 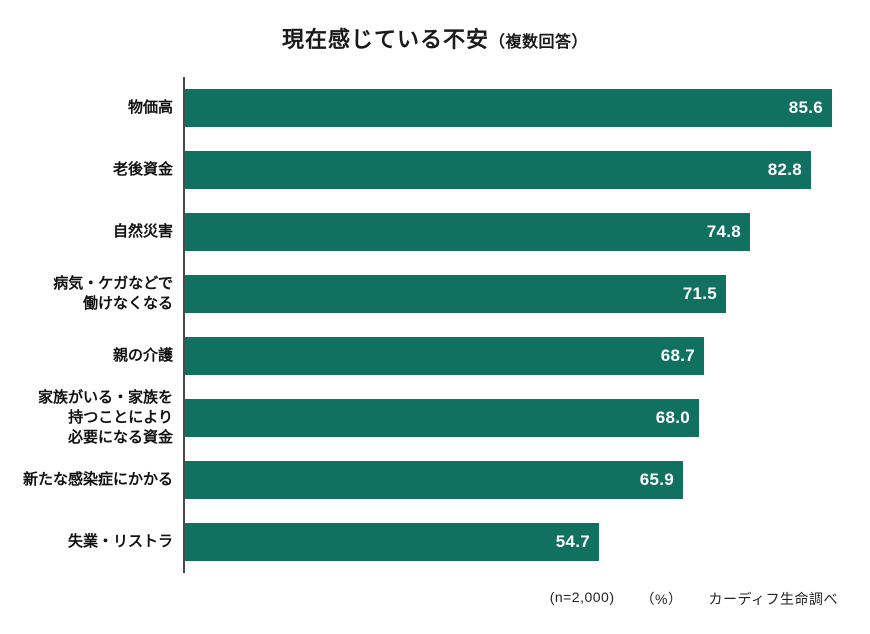 What do you see at coordinates (582, 597) in the screenshot?
I see `sample-size-note: (n=2,000)` at bounding box center [582, 597].